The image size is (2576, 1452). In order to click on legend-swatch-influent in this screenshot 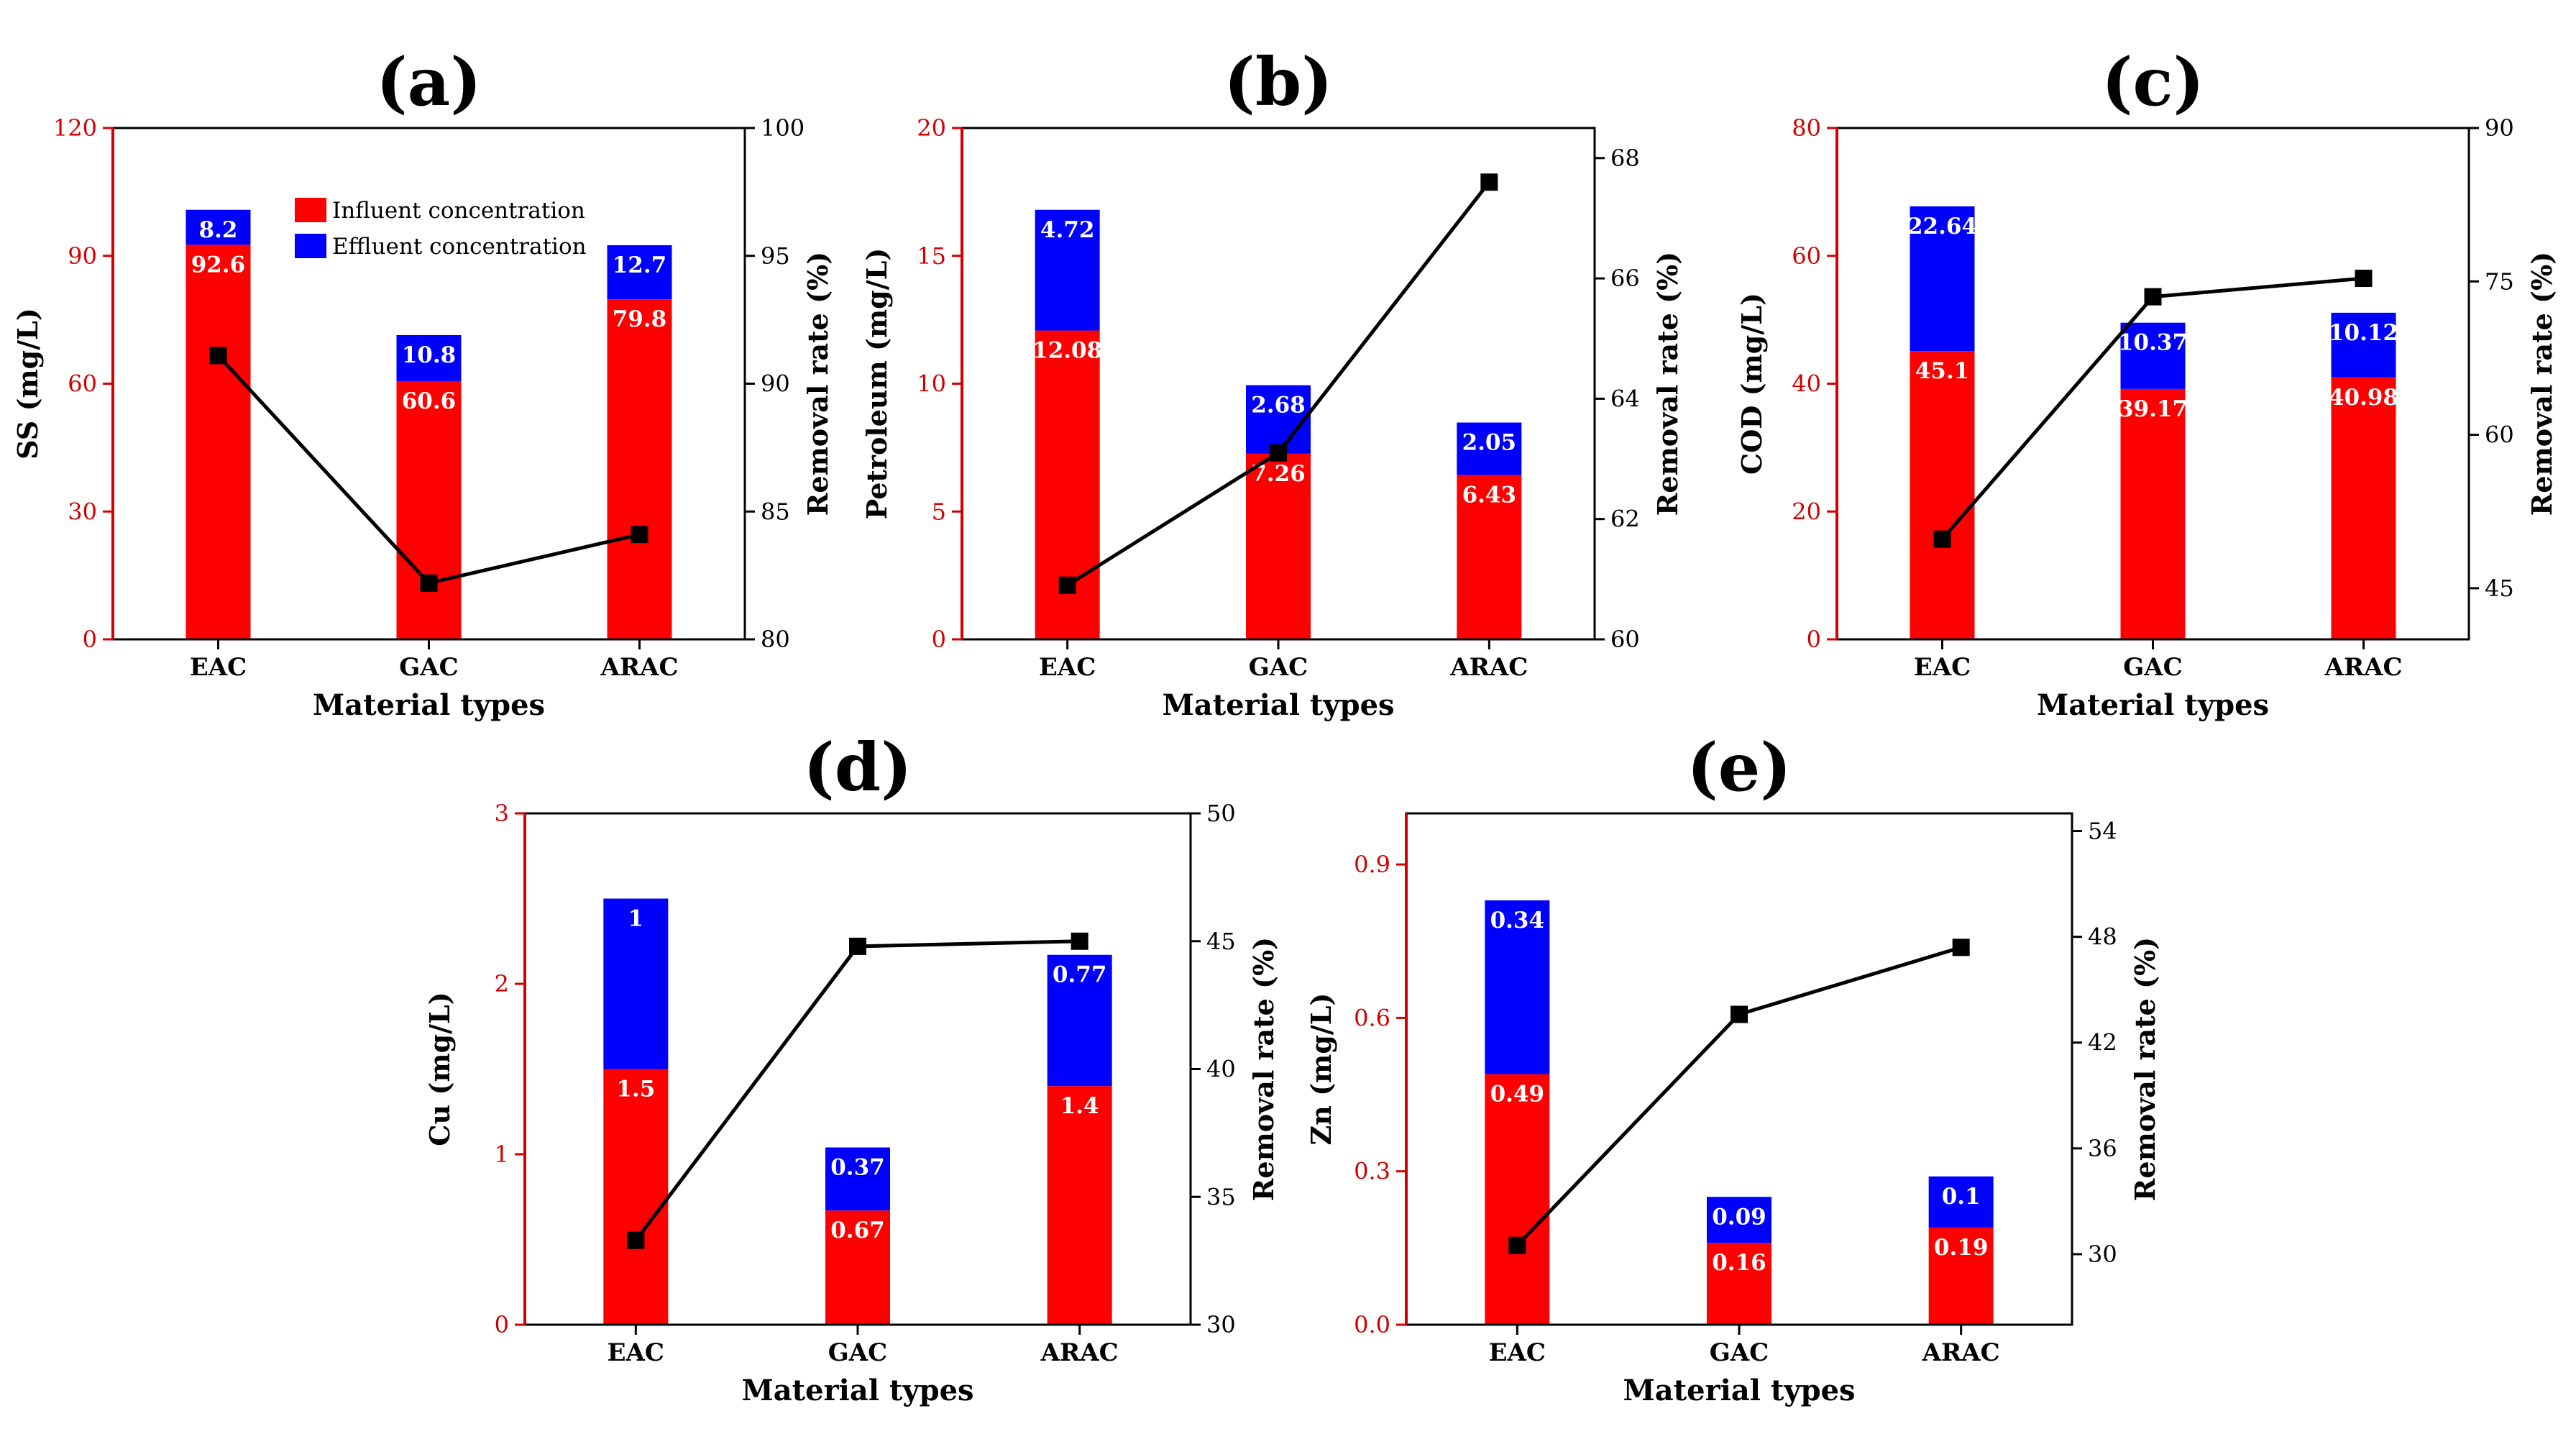, I will do `click(310, 210)`.